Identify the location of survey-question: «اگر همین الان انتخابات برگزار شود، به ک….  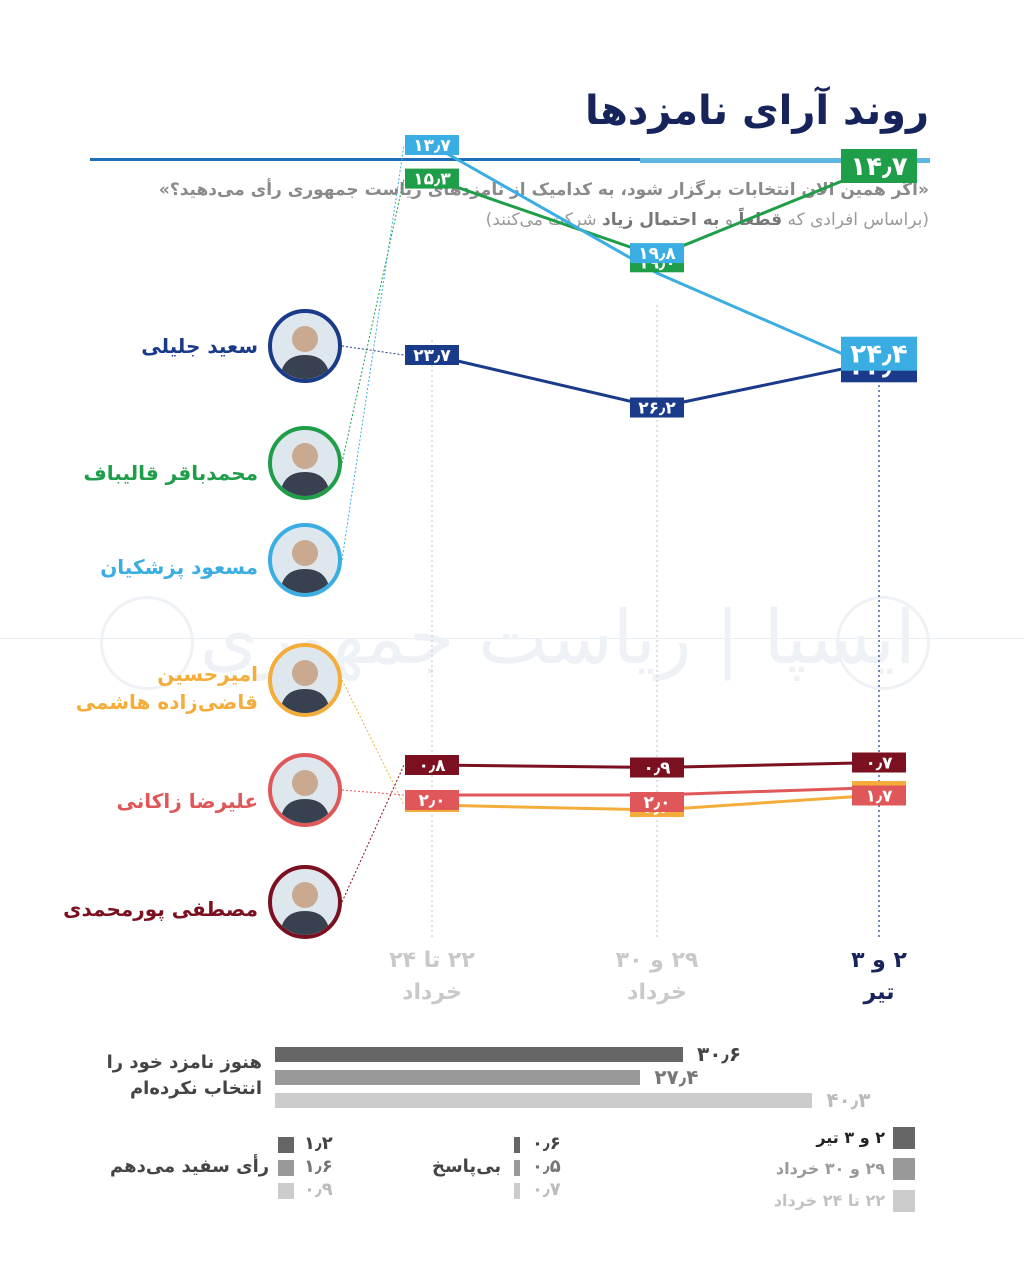
(543, 190).